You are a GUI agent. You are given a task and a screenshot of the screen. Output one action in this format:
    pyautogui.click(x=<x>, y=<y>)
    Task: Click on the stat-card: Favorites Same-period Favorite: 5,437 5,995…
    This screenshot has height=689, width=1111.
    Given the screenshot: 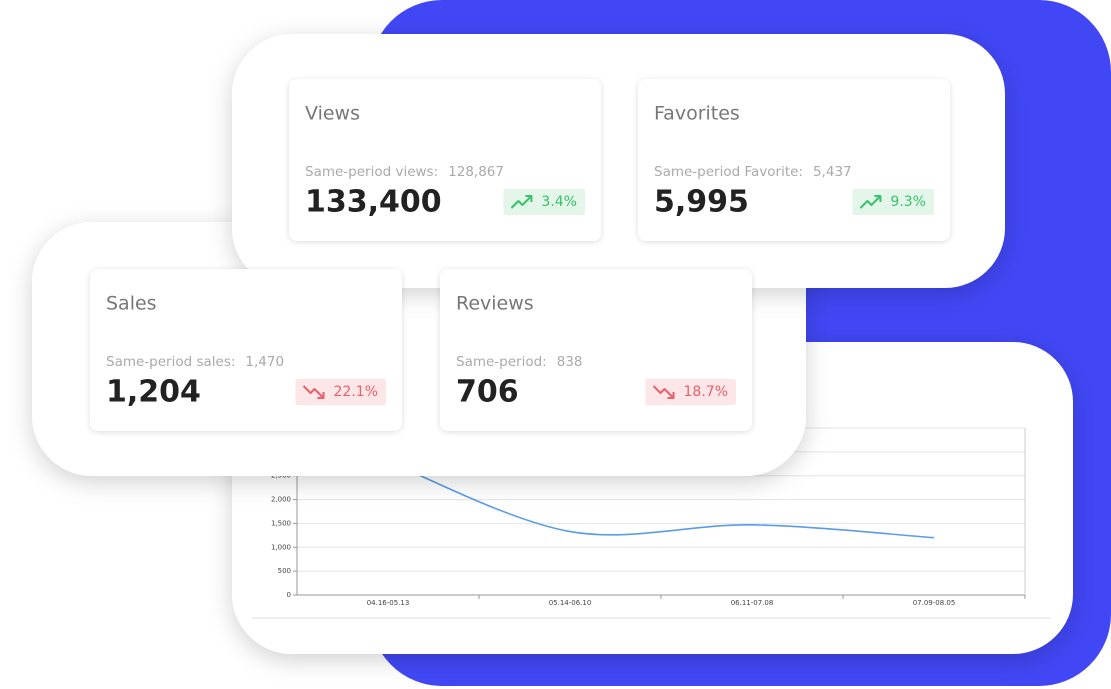 What is the action you would take?
    pyautogui.click(x=794, y=160)
    